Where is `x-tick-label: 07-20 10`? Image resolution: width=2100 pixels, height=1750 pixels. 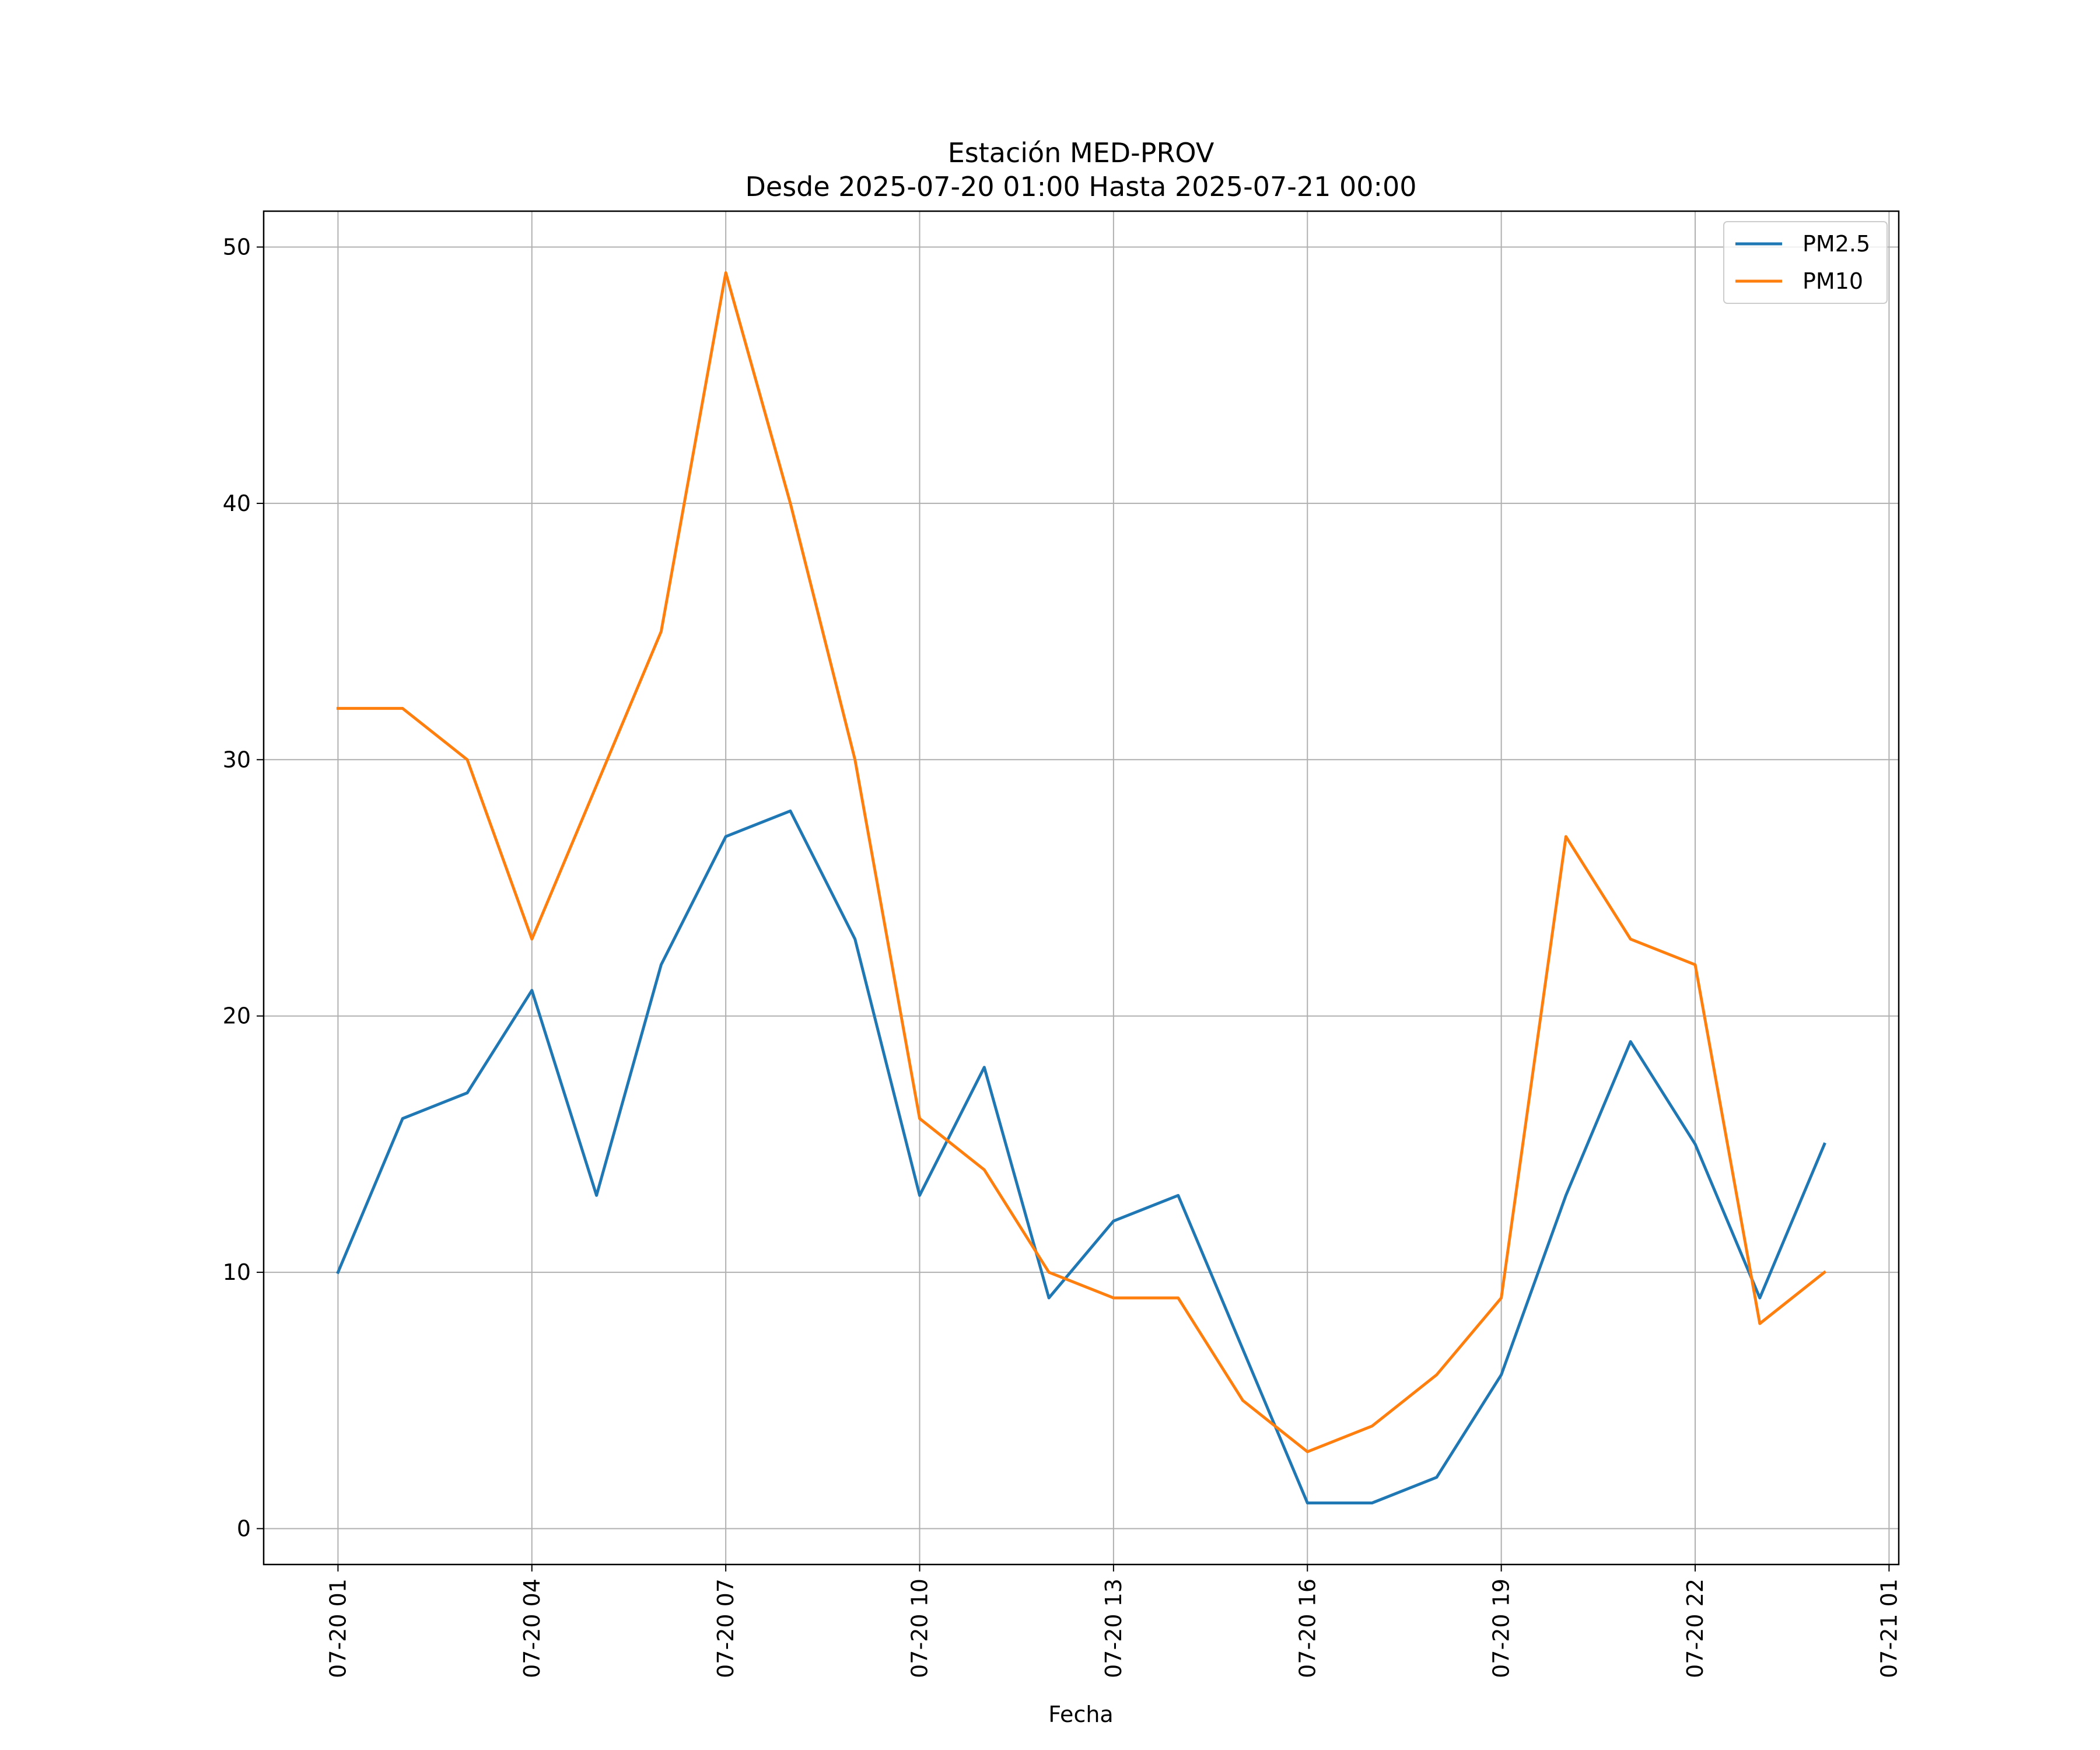
x-tick-label: 07-20 10 is located at coordinates (920, 1628).